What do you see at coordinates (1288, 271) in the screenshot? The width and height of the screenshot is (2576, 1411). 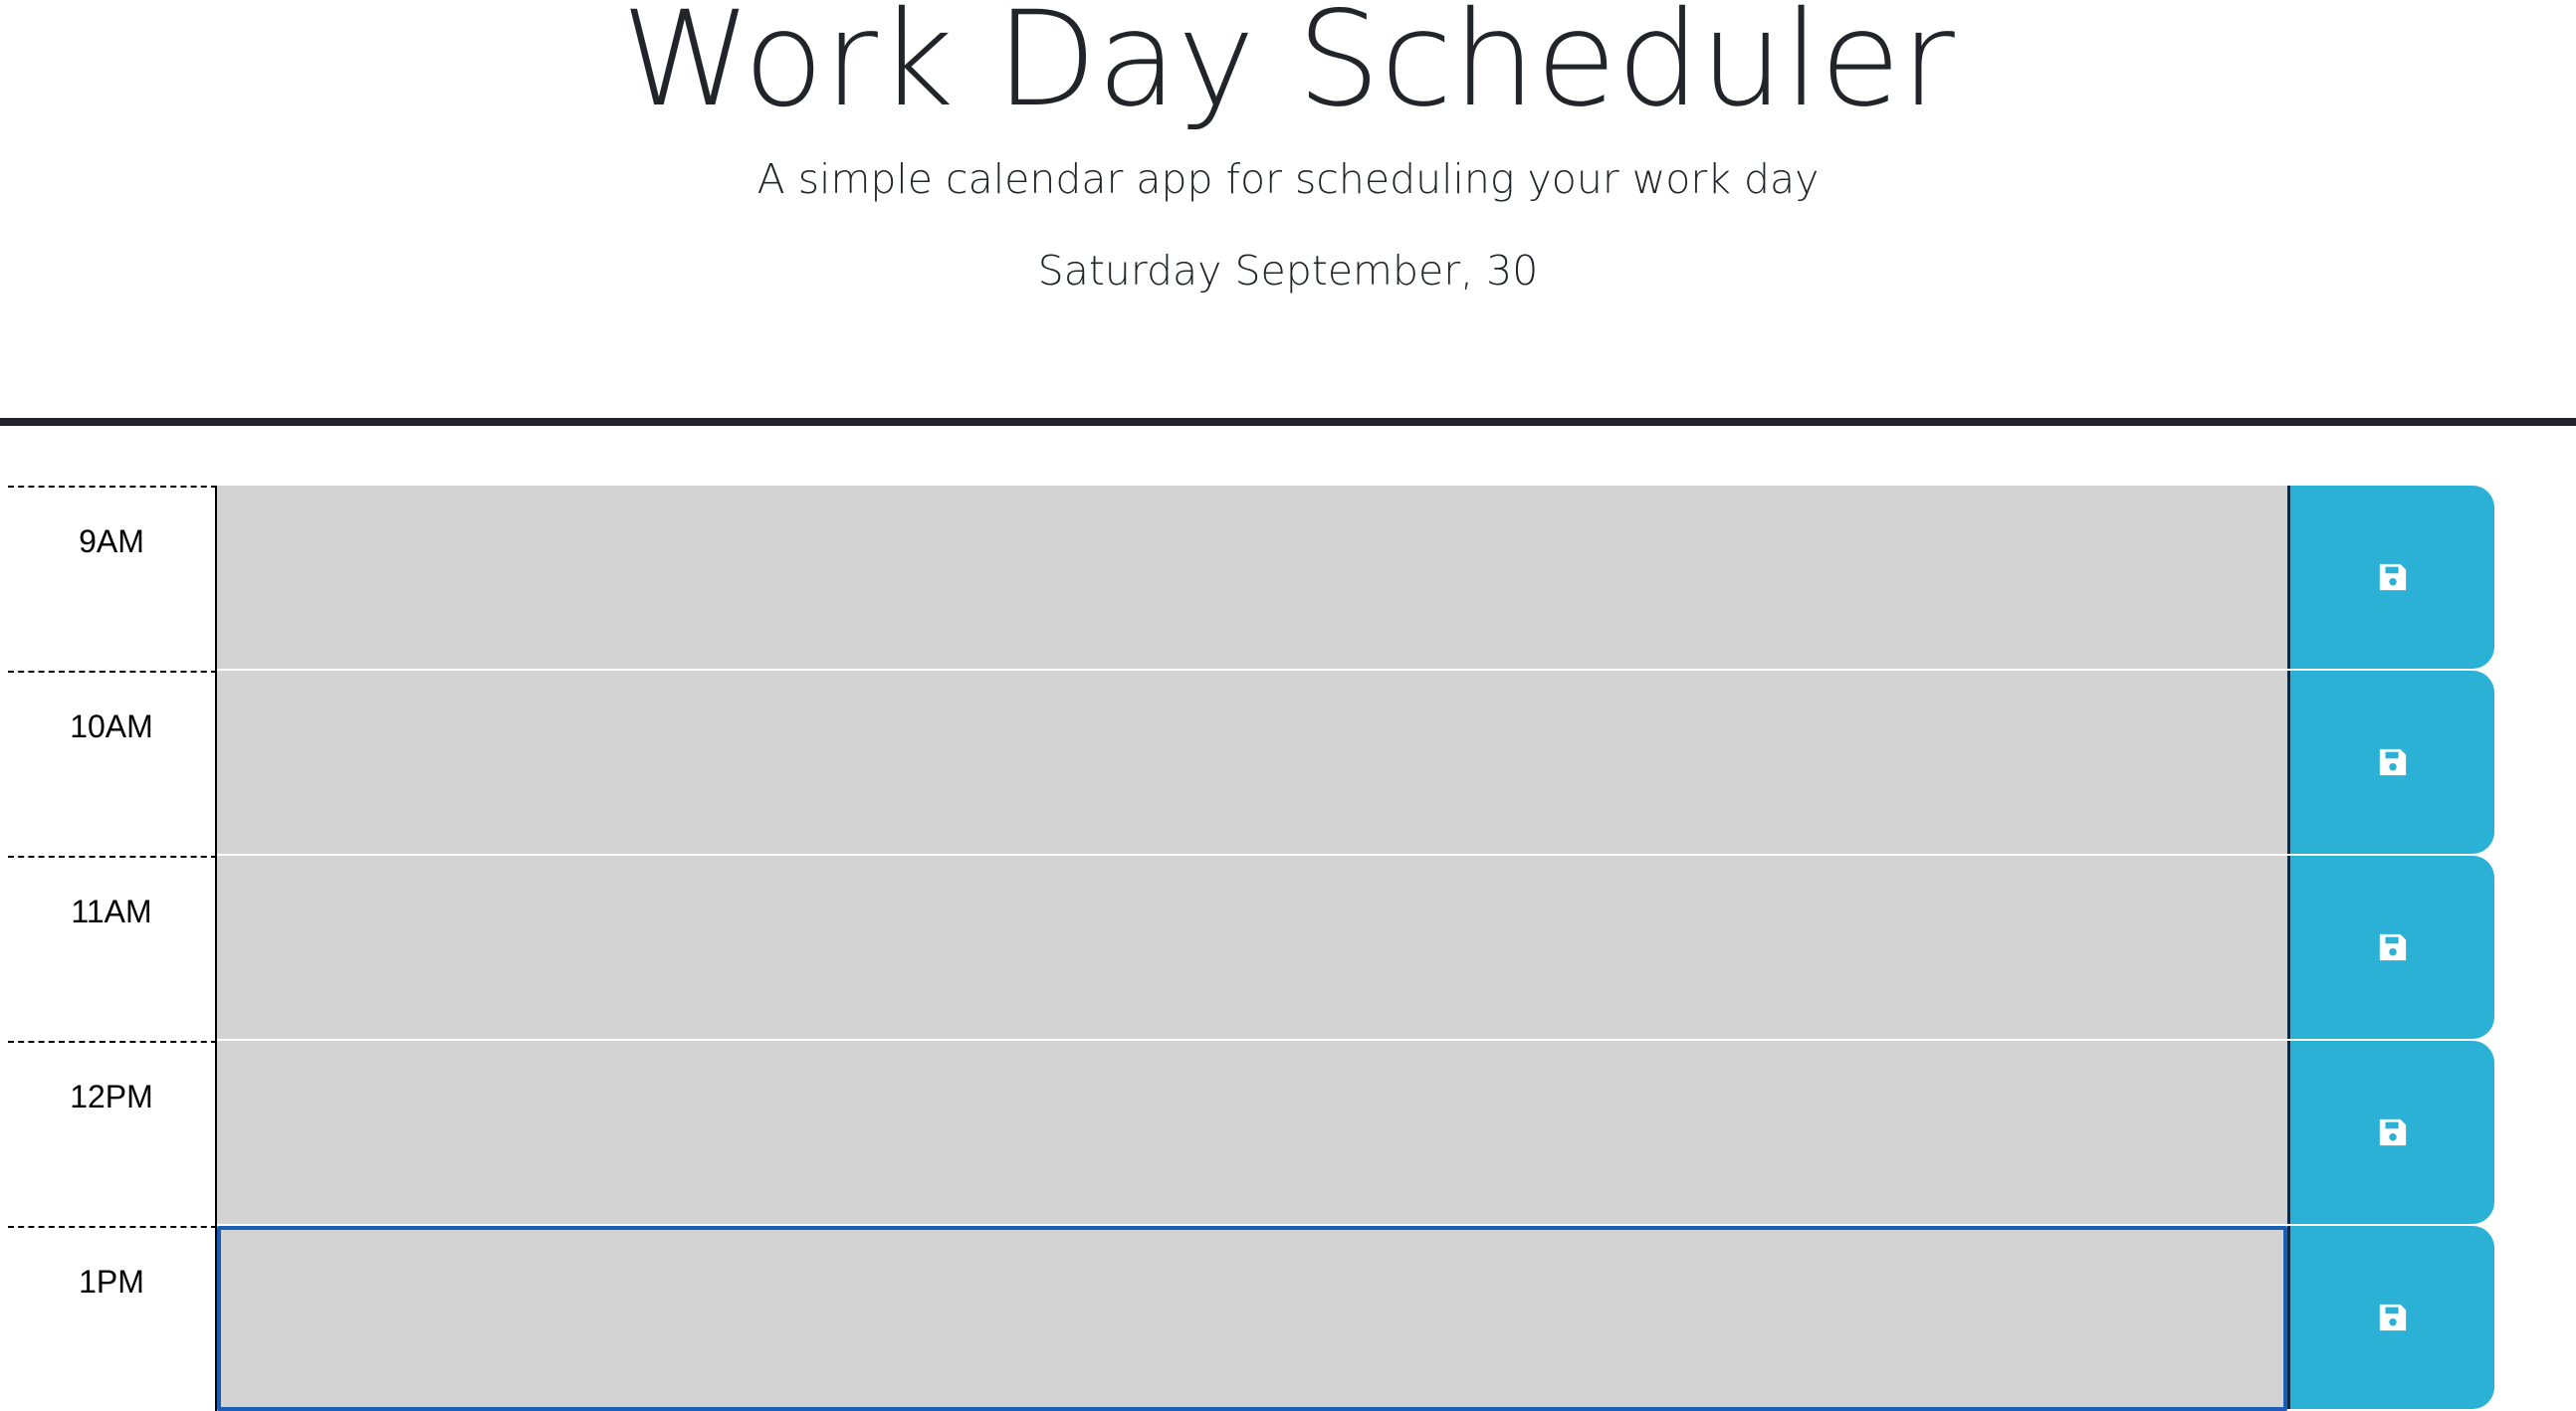 I see `current-day: Saturday September, 30` at bounding box center [1288, 271].